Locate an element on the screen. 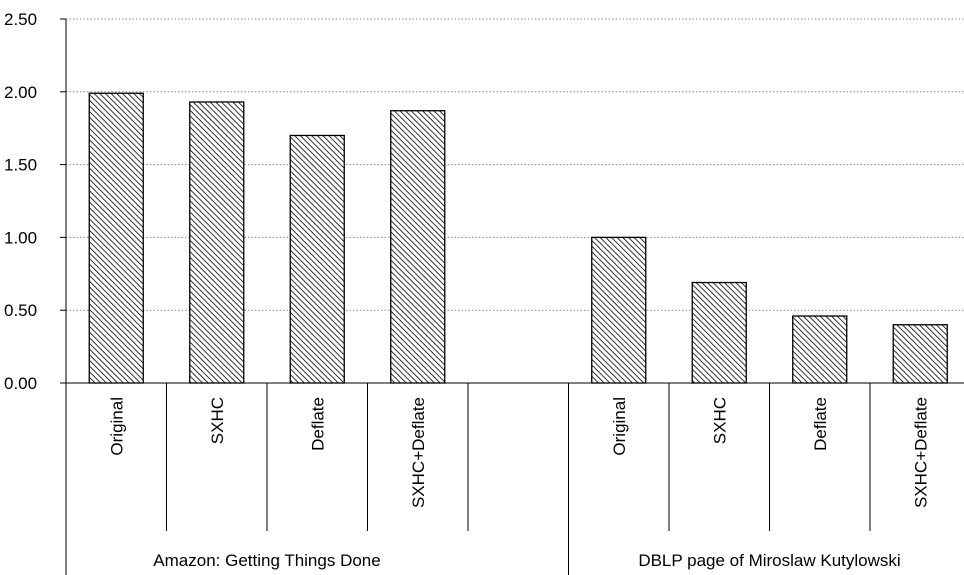 Image resolution: width=964 pixels, height=575 pixels. y-tick-label: 2.00 is located at coordinates (20, 92).